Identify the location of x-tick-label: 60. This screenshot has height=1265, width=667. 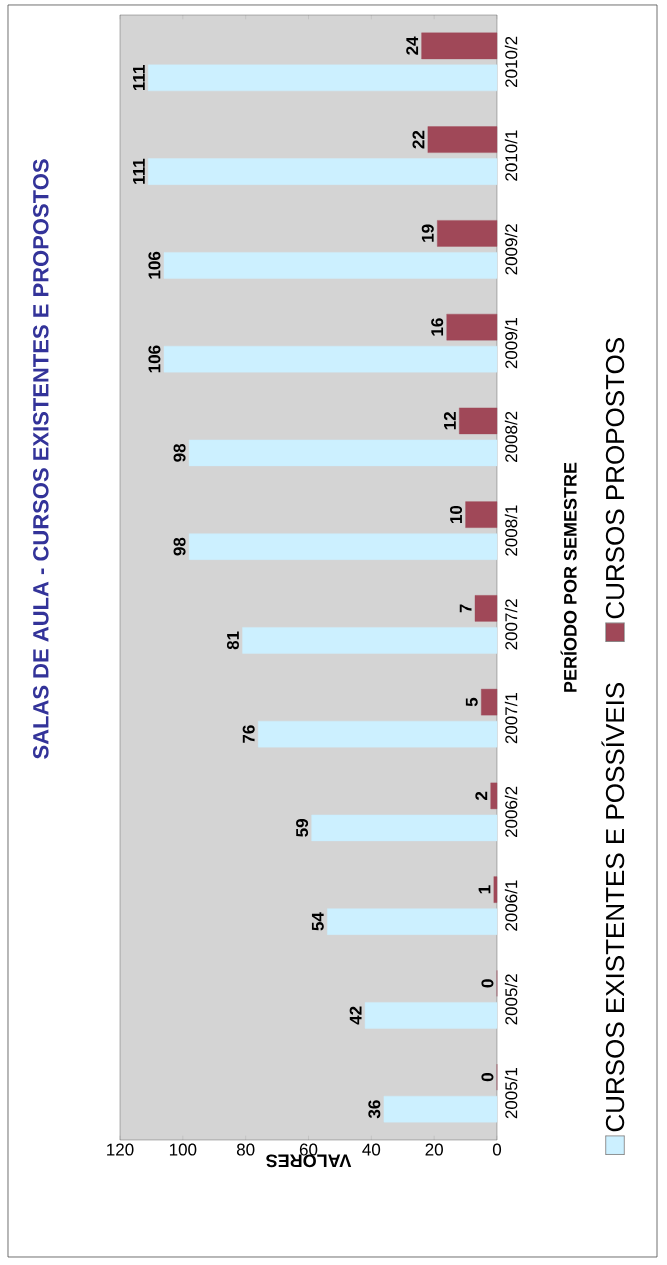
(308, 1149).